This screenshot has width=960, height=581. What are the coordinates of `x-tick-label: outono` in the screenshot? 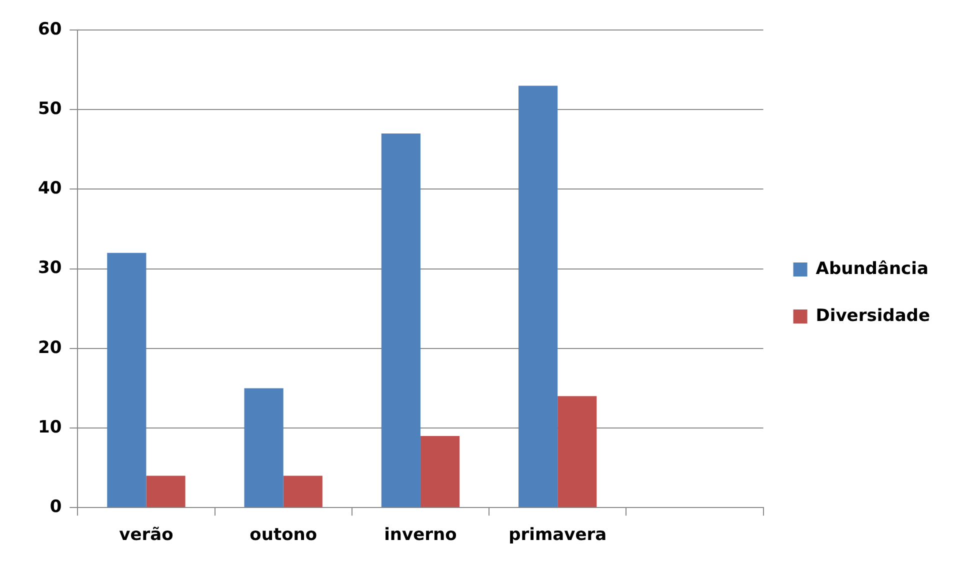 It's located at (284, 535).